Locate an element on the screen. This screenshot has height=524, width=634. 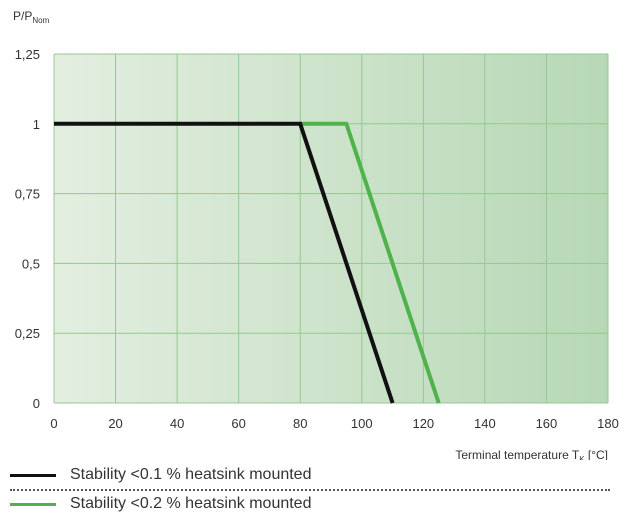
x-tick-label-7: 140 is located at coordinates (485, 423).